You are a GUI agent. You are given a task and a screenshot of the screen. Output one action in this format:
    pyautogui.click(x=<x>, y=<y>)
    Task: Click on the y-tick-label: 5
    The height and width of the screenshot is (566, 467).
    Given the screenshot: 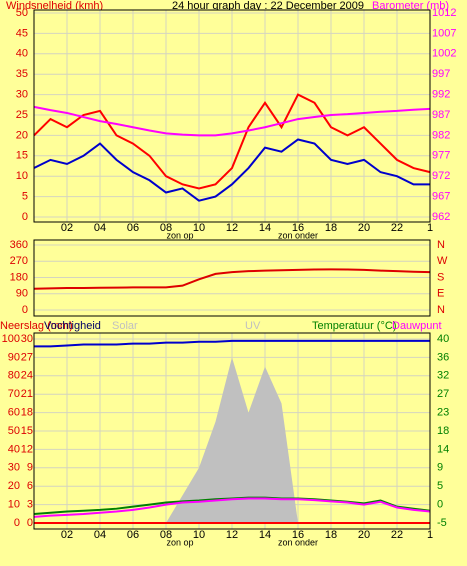 What is the action you would take?
    pyautogui.click(x=25, y=197)
    